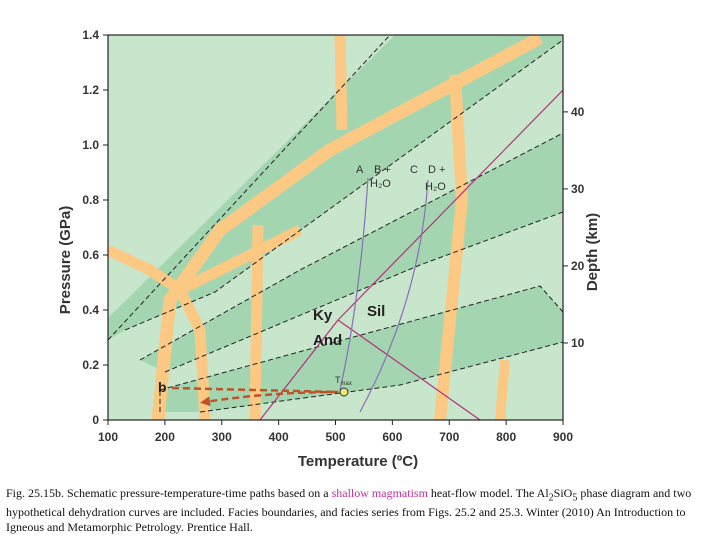 The width and height of the screenshot is (720, 540). Describe the element at coordinates (222, 437) in the screenshot. I see `x-tick-label: 300` at that location.